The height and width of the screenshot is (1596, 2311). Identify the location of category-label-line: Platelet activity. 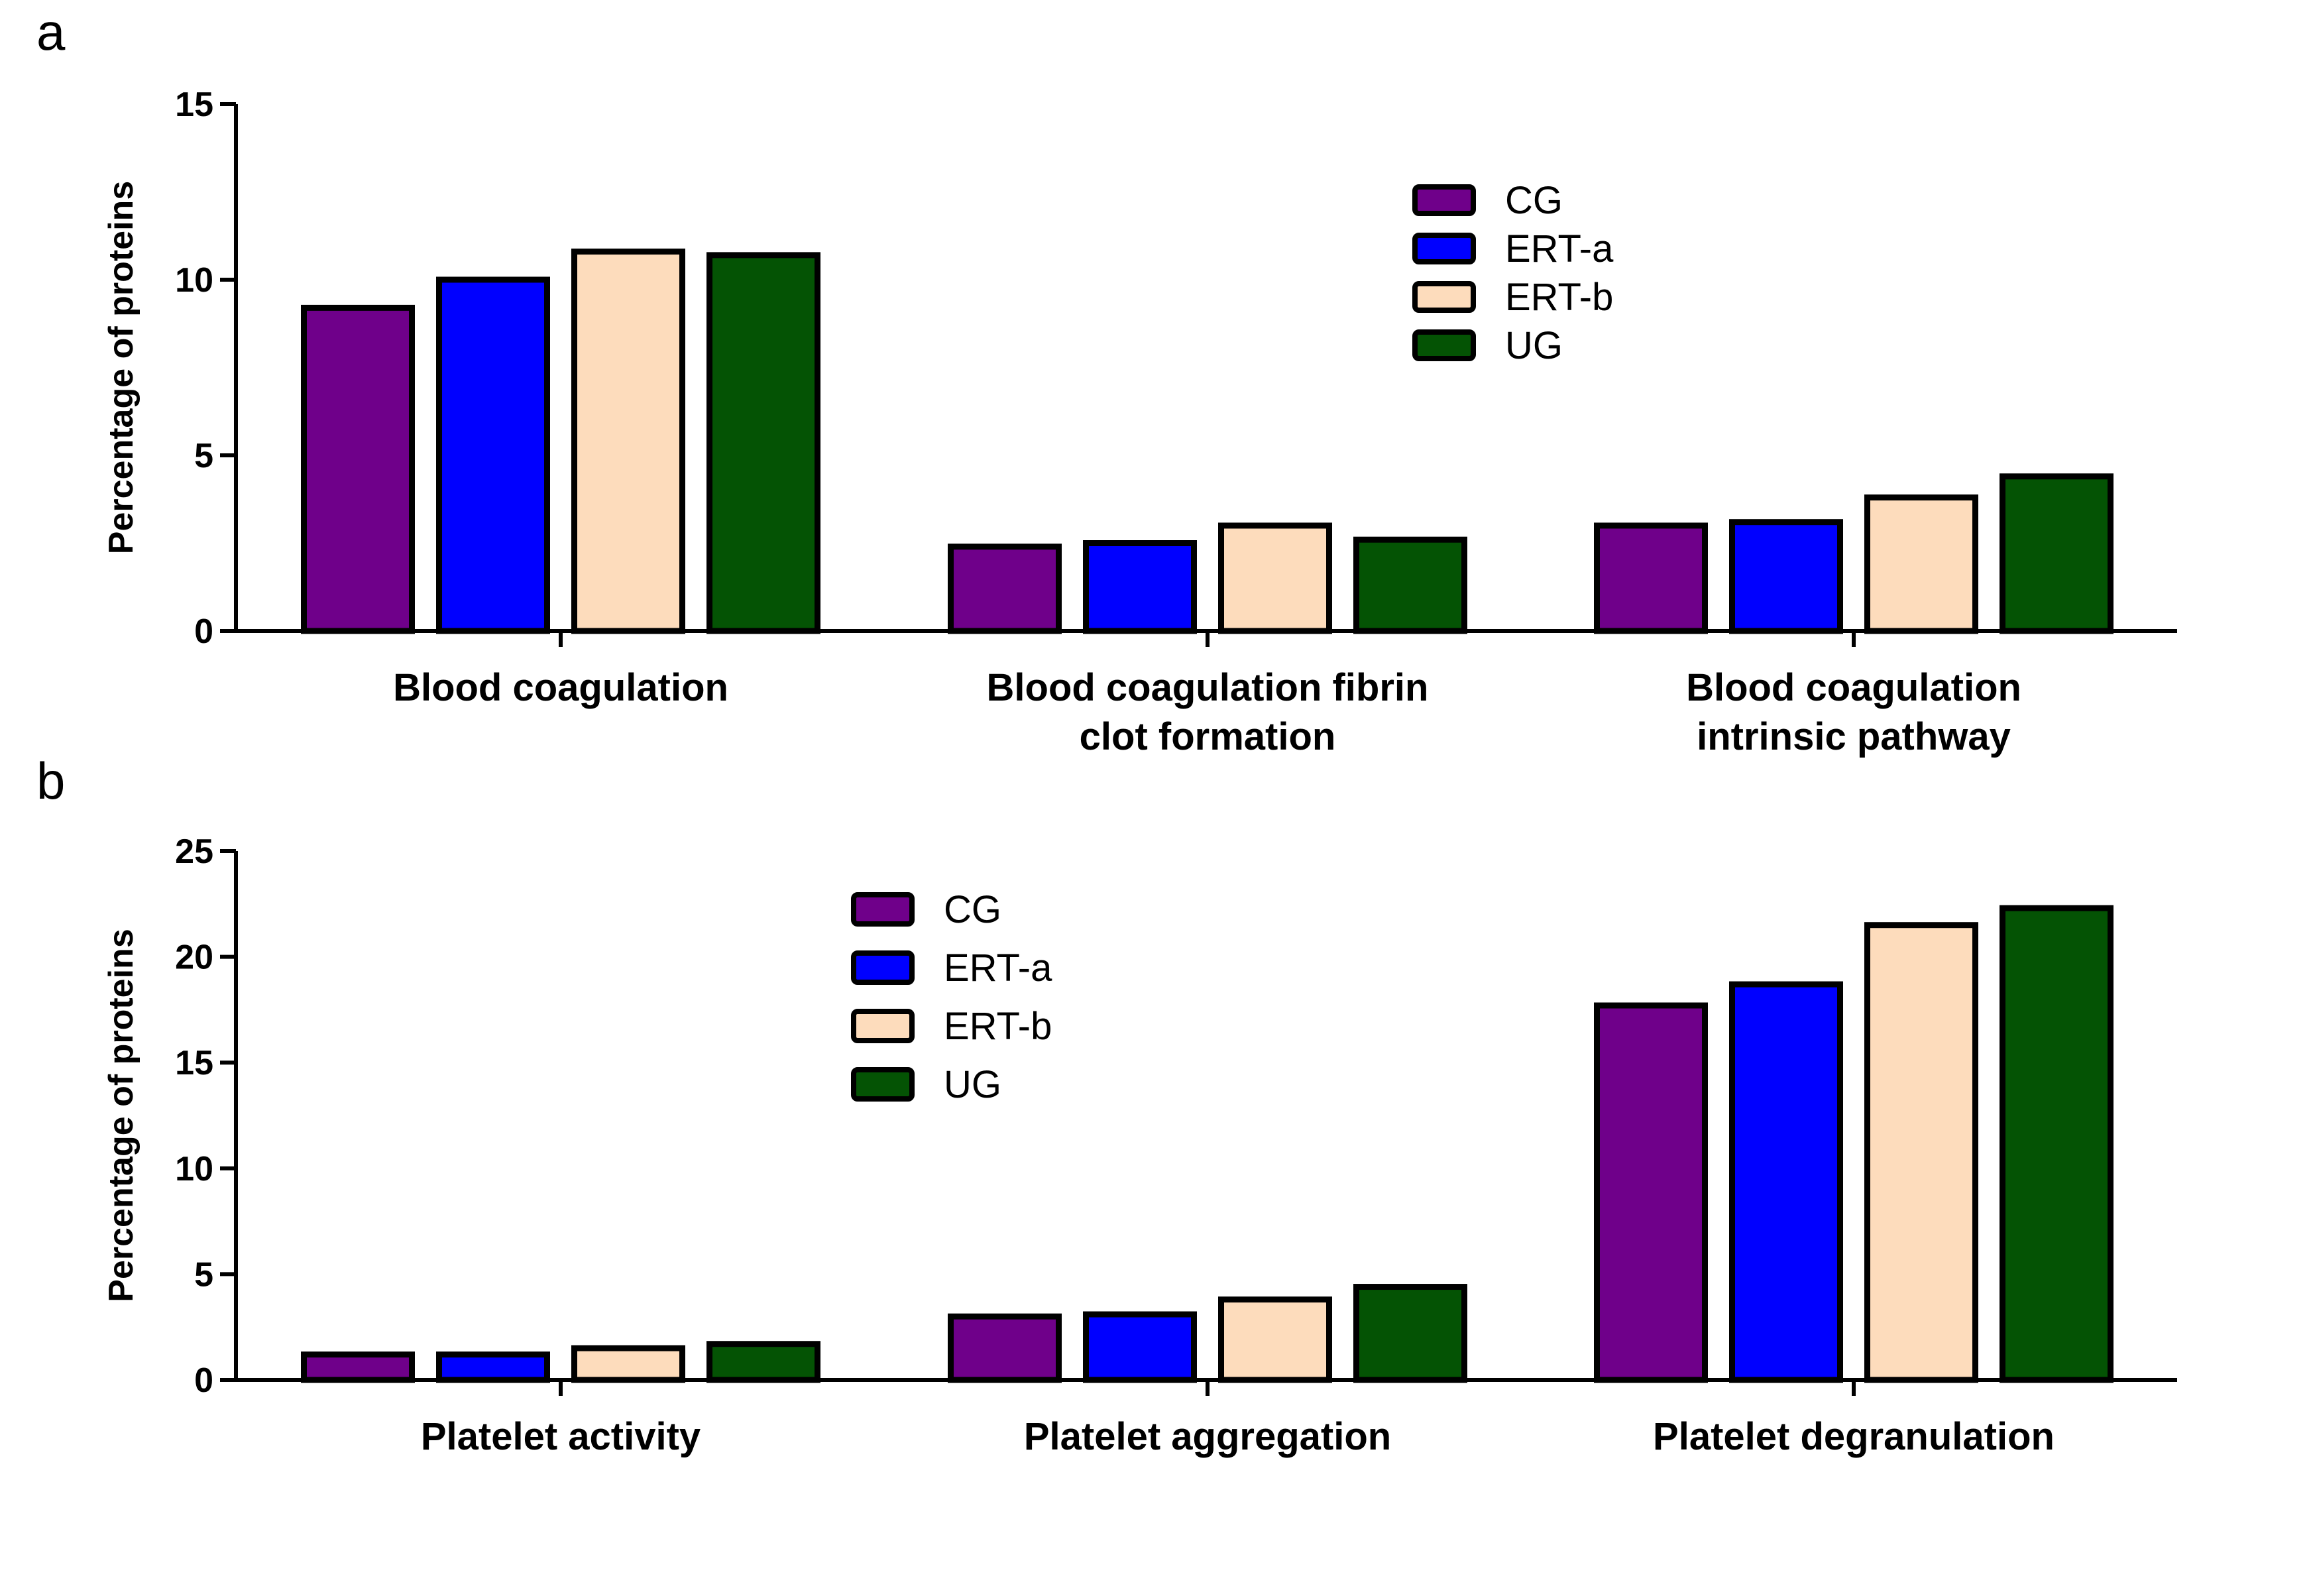
(561, 1436).